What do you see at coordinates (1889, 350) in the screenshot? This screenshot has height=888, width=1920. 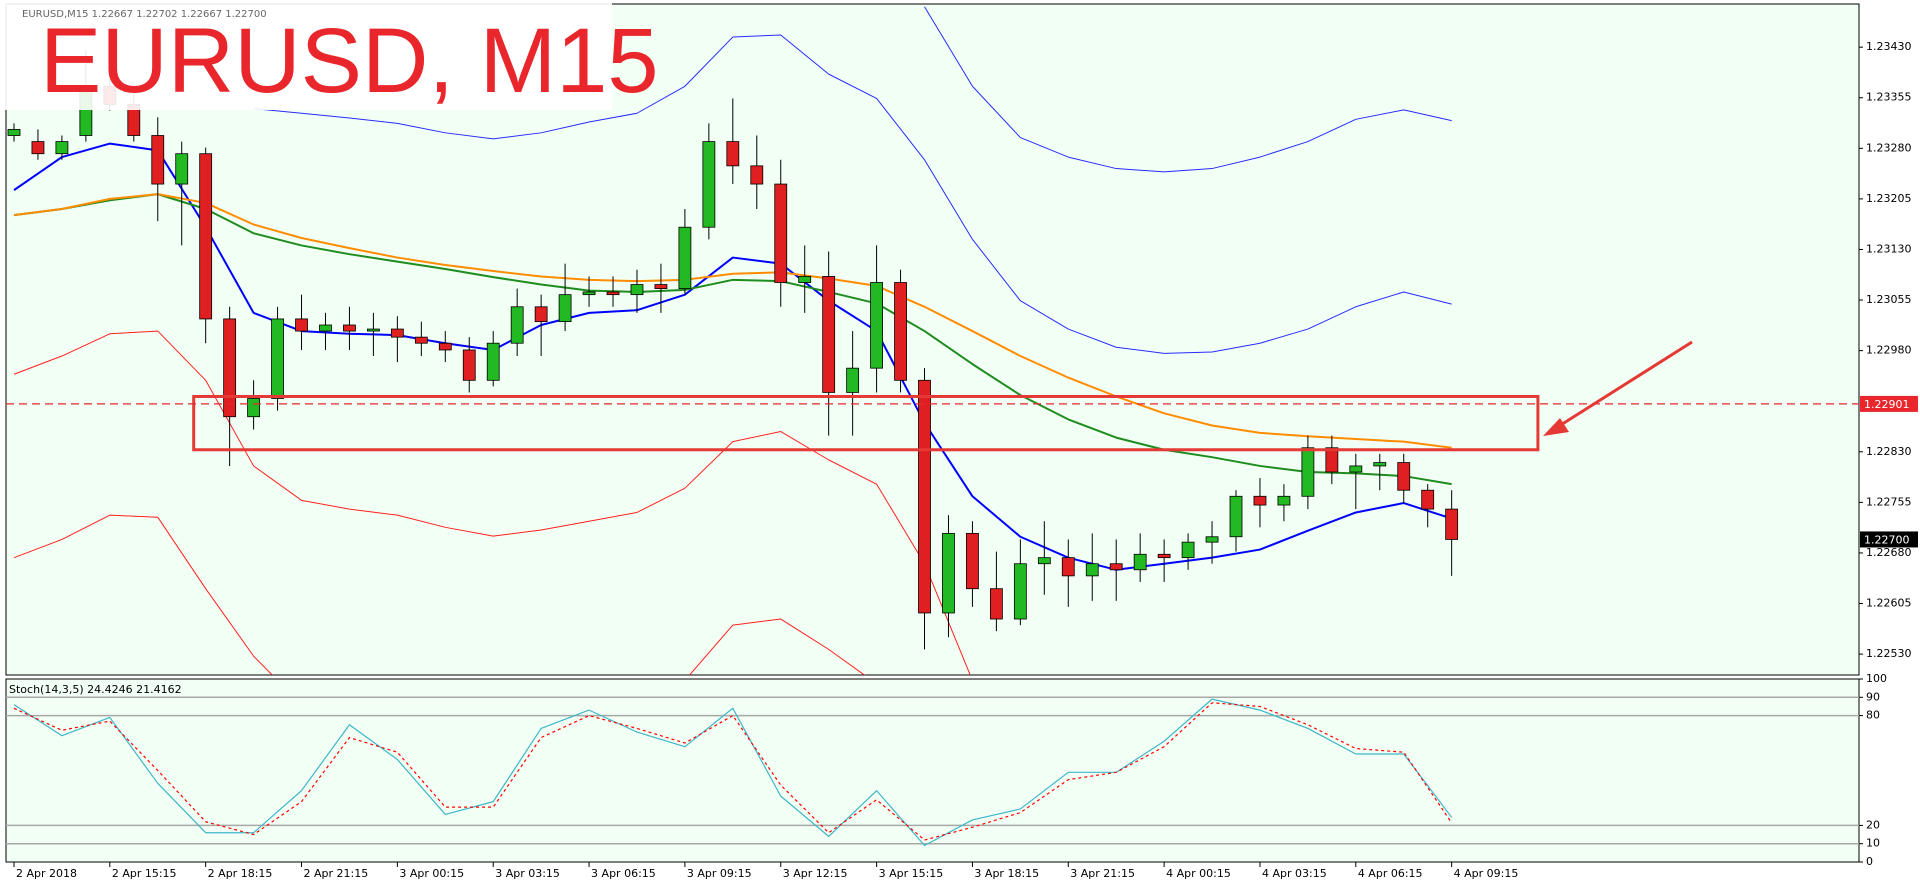 I see `y-tick-label: 1.22980` at bounding box center [1889, 350].